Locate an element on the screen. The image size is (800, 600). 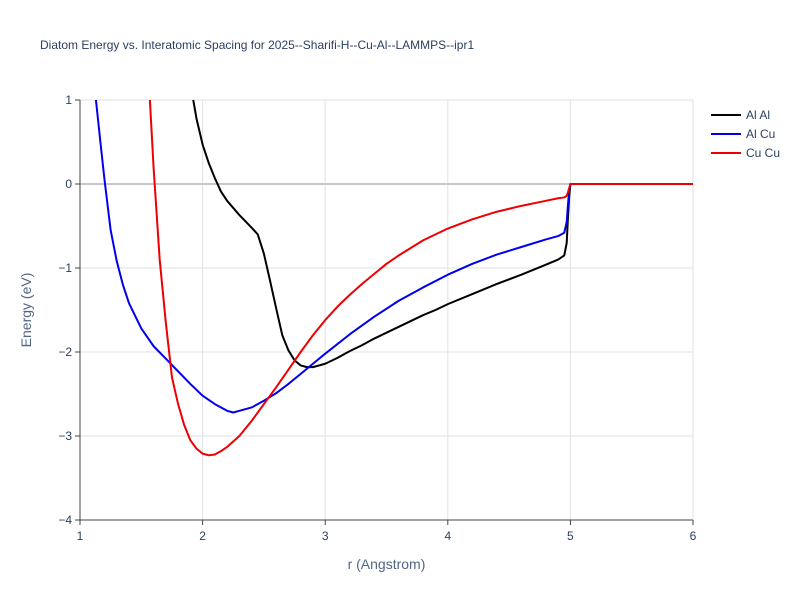
x-tick-label: 5 is located at coordinates (570, 536).